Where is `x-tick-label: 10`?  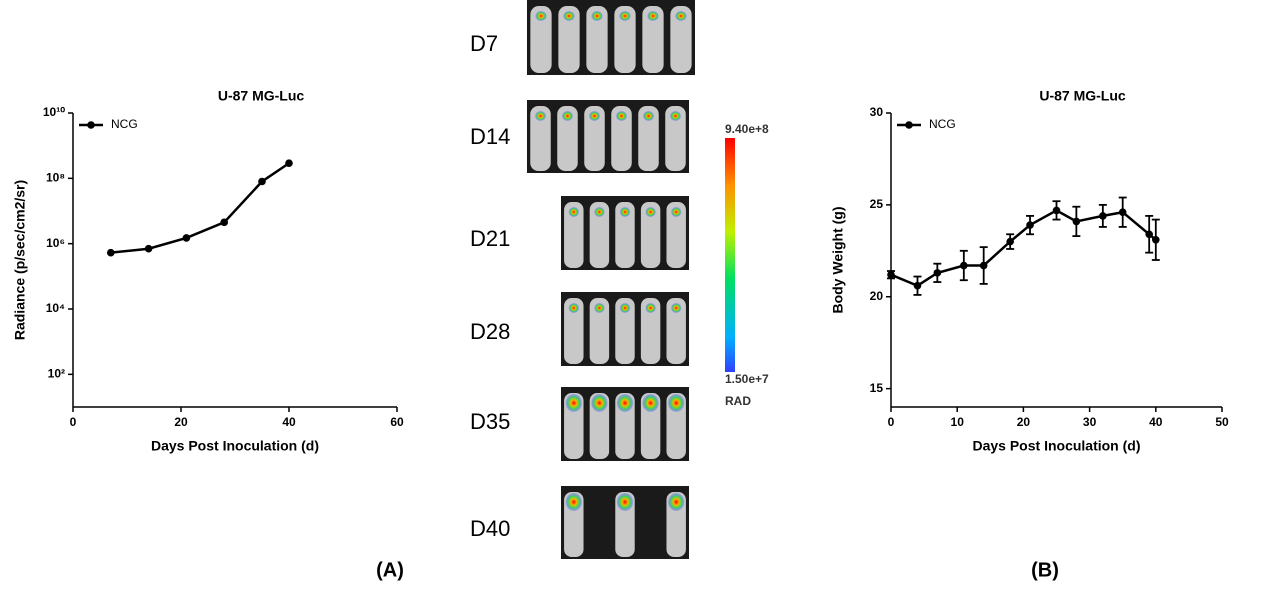
x-tick-label: 10 is located at coordinates (958, 422).